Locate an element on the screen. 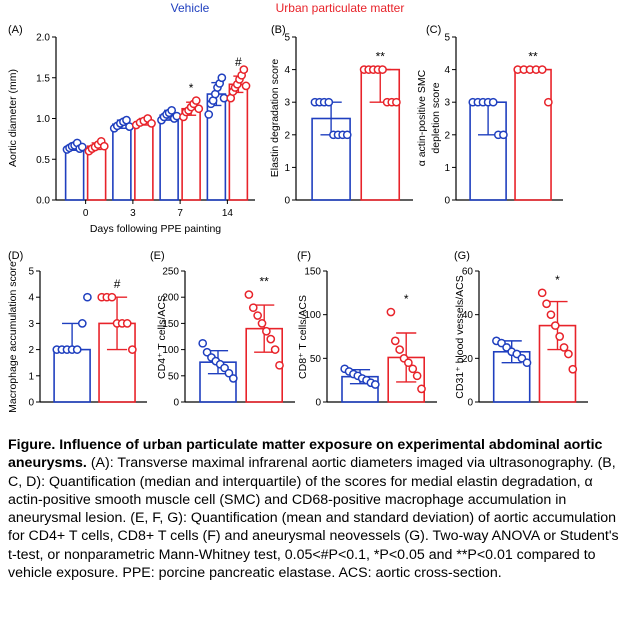 This screenshot has width=631, height=626. y-tick-label: 20 is located at coordinates (468, 359).